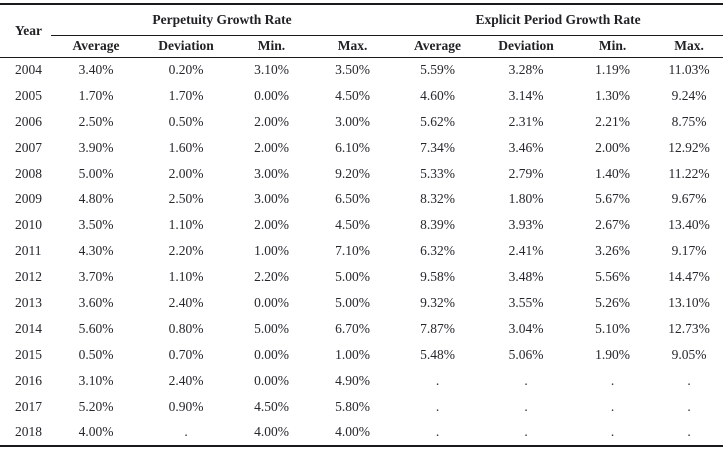  What do you see at coordinates (186, 46) in the screenshot?
I see `perpetuity-deviation-header: Deviation` at bounding box center [186, 46].